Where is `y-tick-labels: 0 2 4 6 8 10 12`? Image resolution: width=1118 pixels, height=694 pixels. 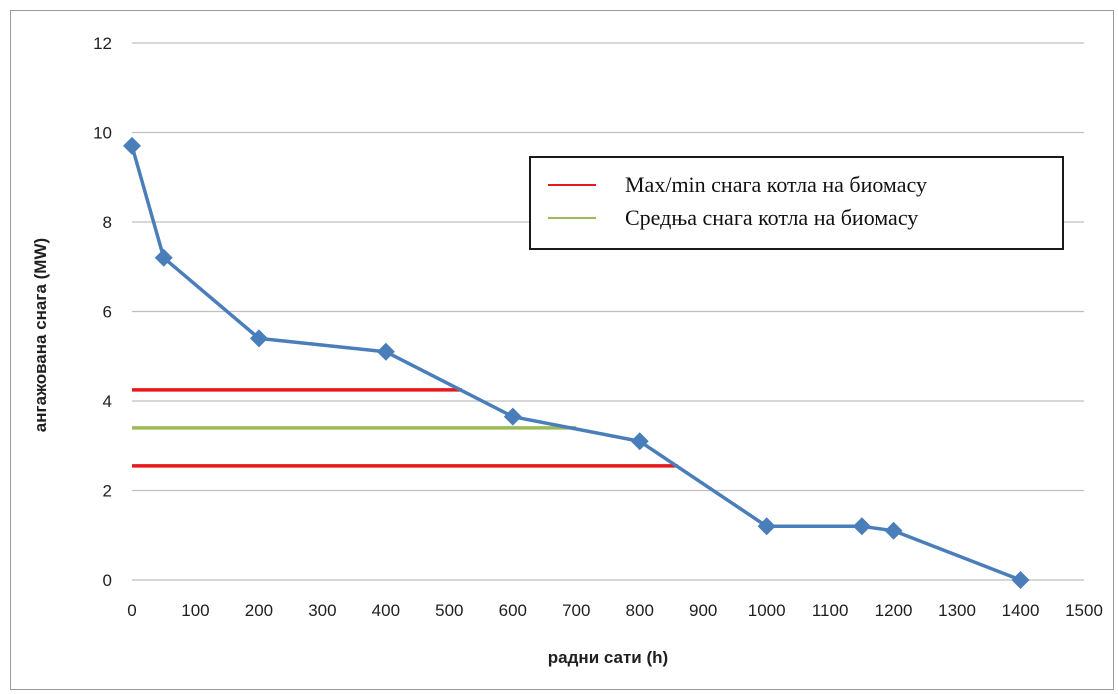 y-tick-labels: 0 2 4 6 8 10 12 is located at coordinates (102, 312).